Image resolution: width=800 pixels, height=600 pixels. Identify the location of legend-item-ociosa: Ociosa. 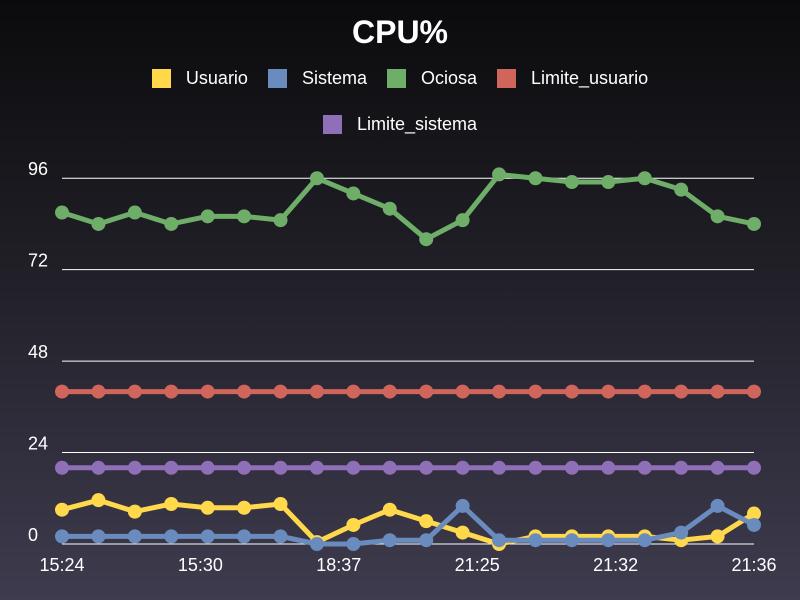
(432, 78).